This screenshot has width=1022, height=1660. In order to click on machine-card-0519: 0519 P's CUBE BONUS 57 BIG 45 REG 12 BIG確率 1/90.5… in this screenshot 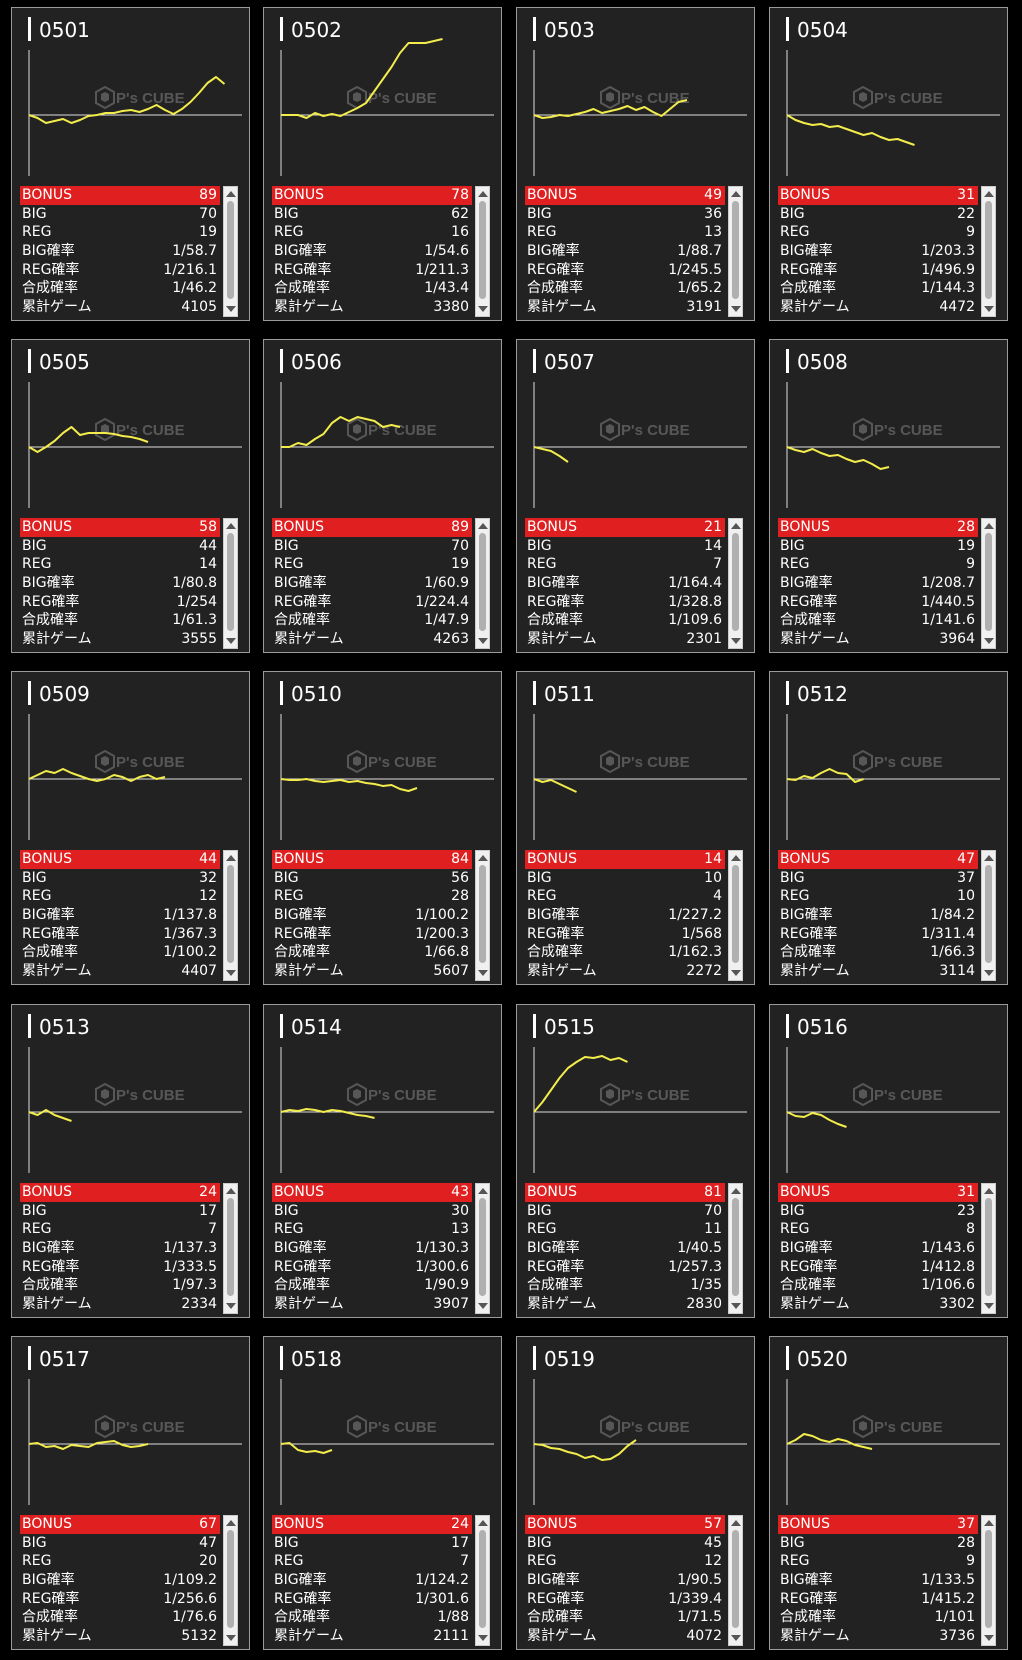, I will do `click(635, 1493)`.